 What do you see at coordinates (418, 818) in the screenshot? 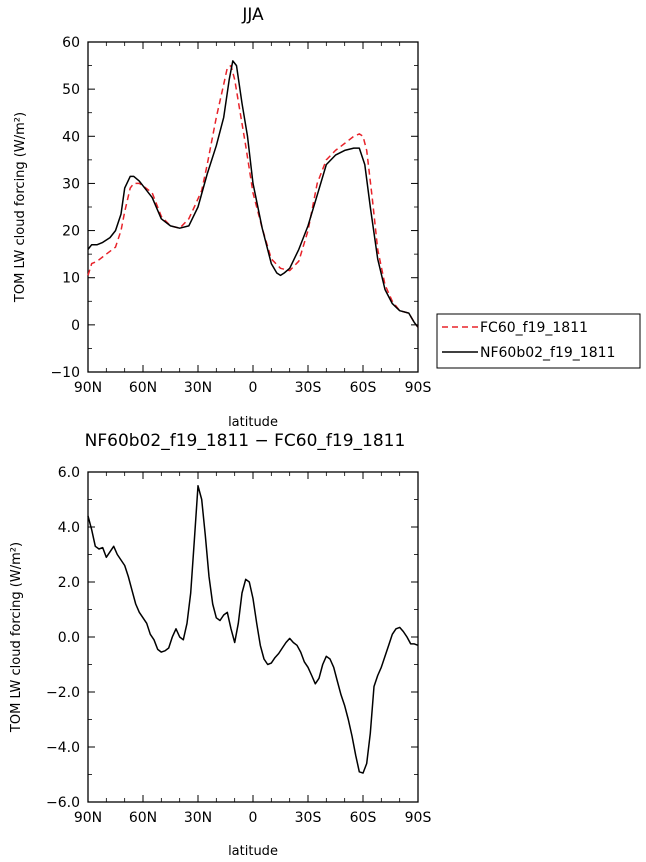
I see `bottom-x-tick-label: 90S` at bounding box center [418, 818].